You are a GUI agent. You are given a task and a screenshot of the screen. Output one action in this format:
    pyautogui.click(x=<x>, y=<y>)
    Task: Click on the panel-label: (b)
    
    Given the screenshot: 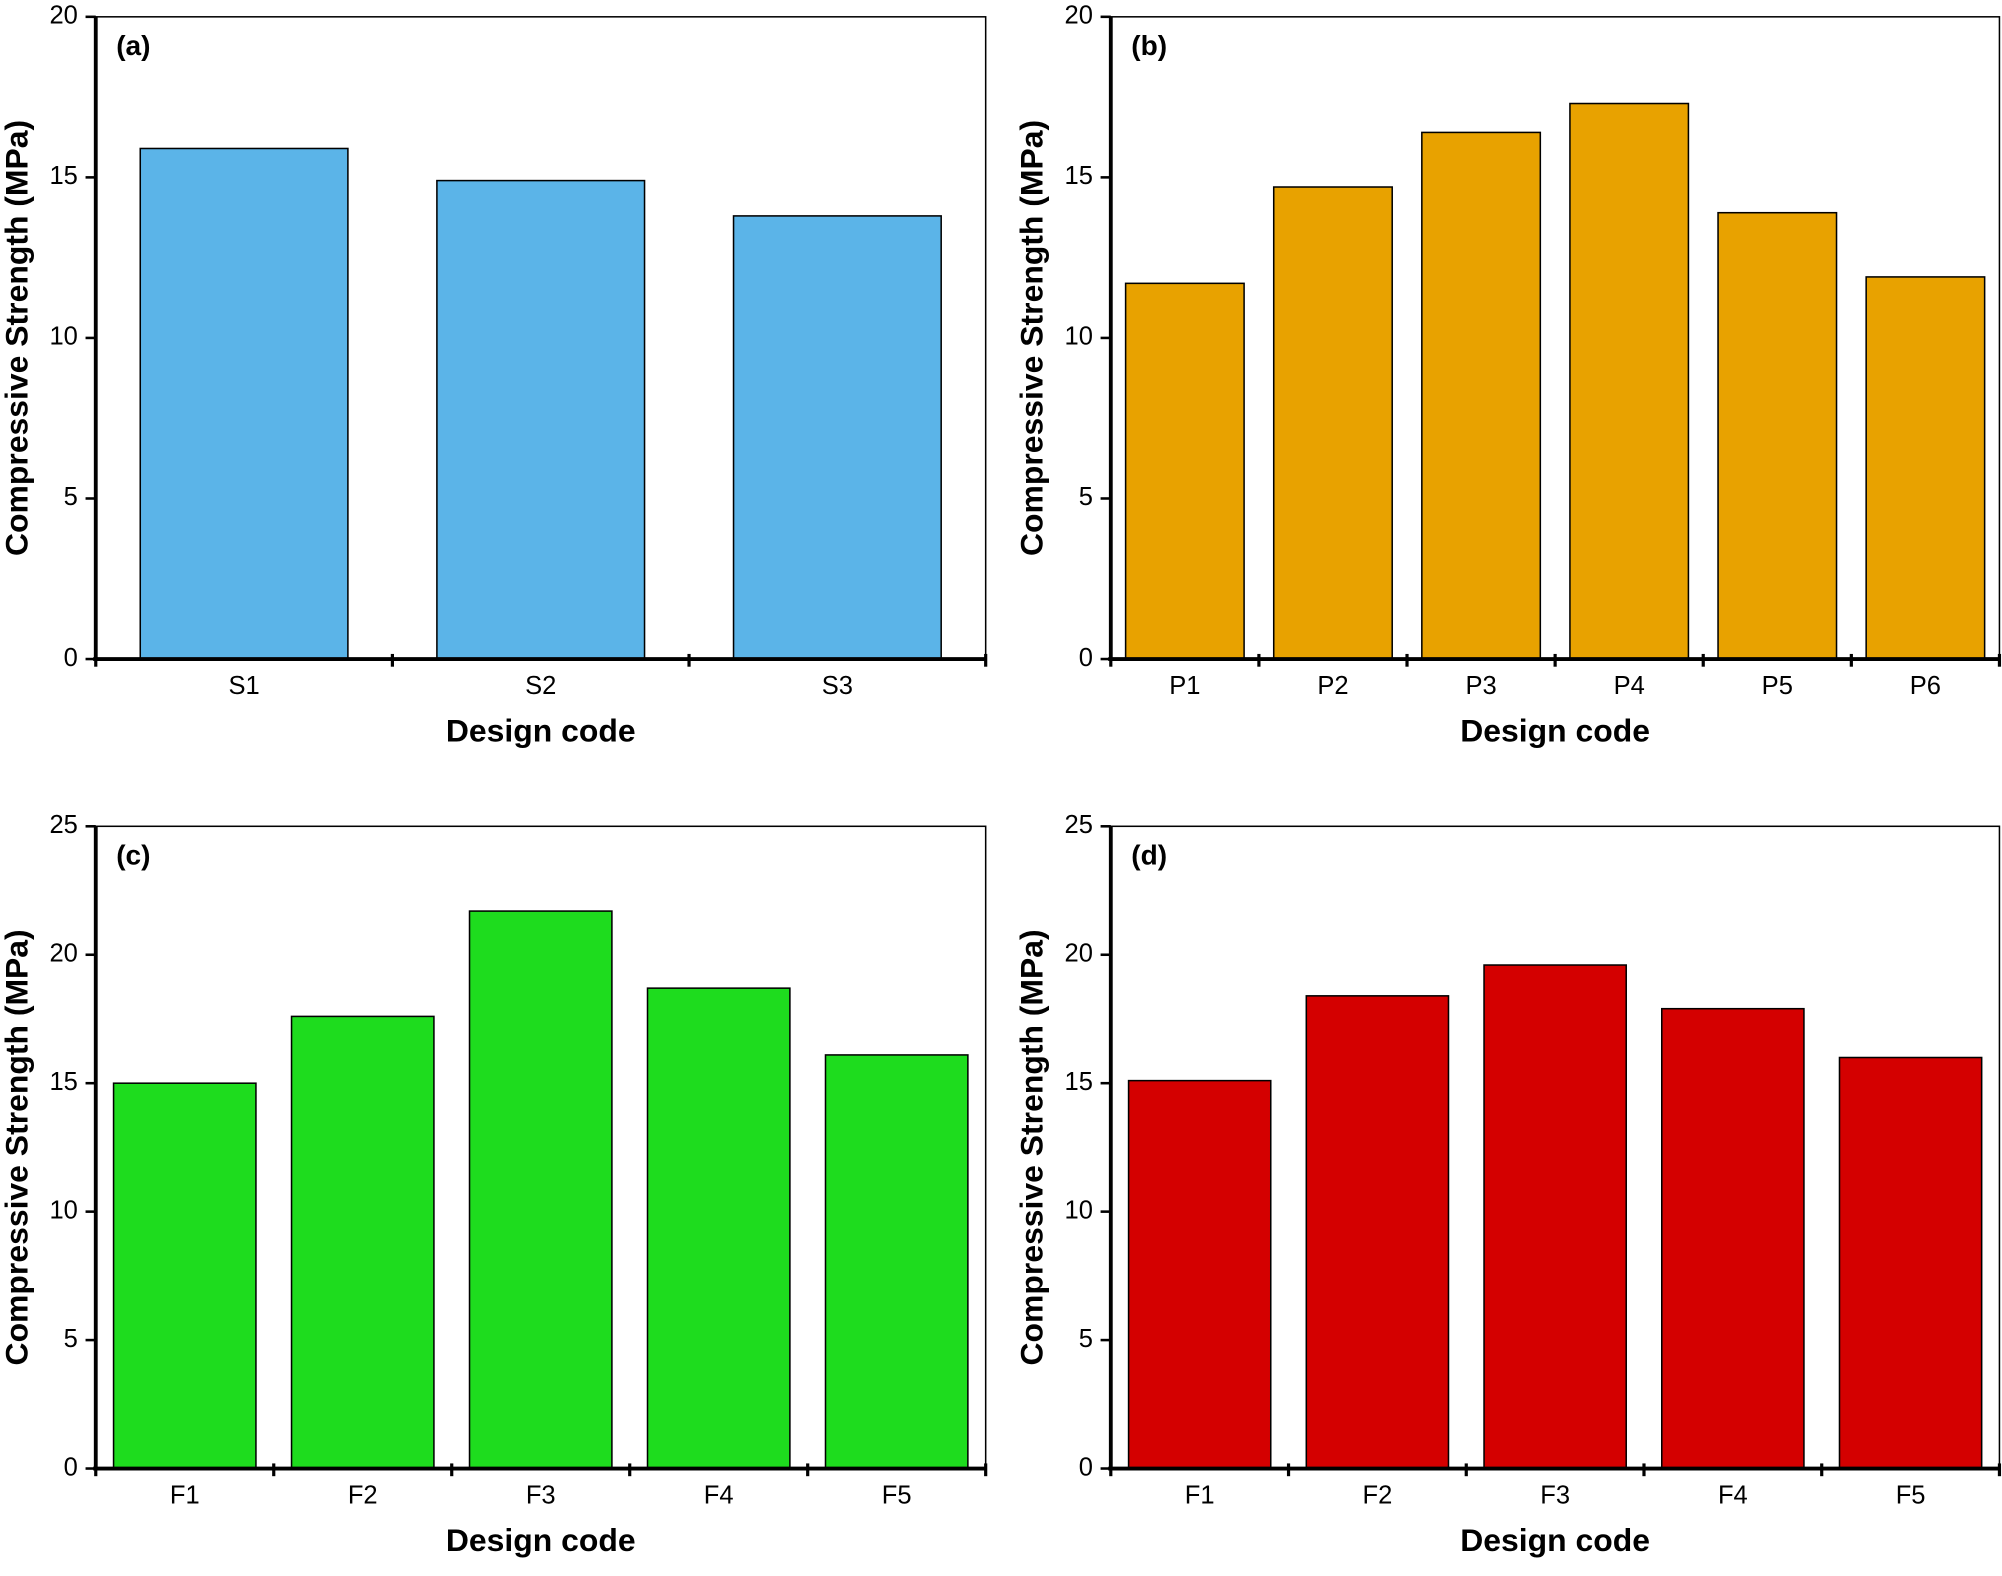 What is the action you would take?
    pyautogui.click(x=1149, y=45)
    